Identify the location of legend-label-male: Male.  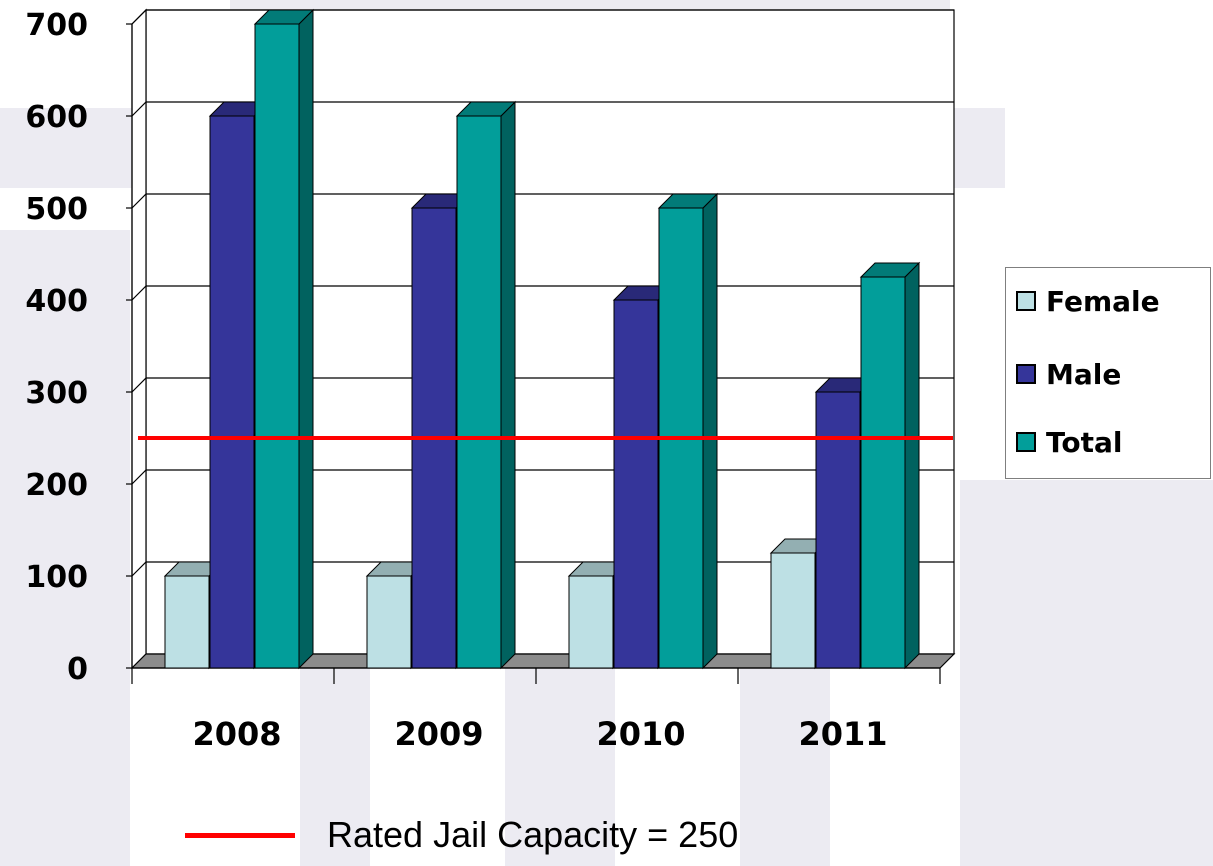
(1084, 374).